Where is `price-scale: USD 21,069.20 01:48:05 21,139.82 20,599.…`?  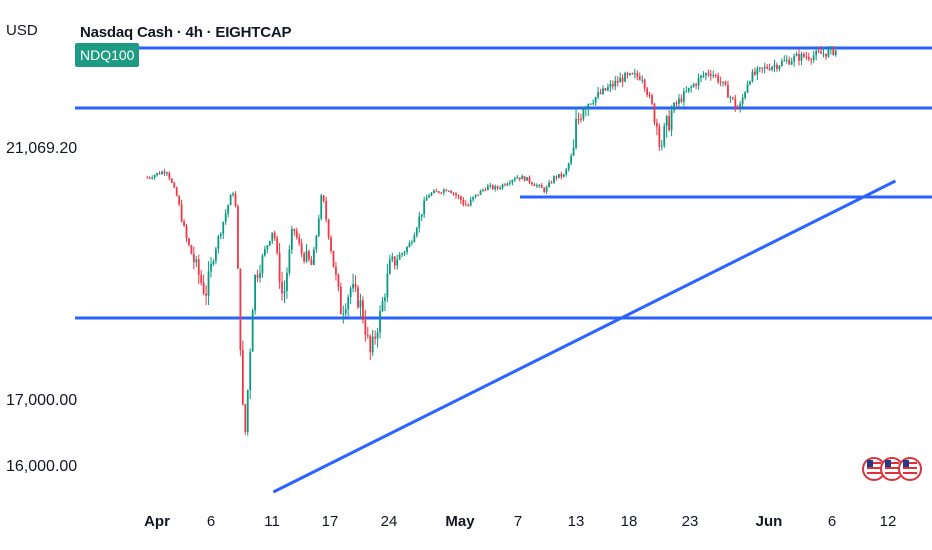
price-scale: USD 21,069.20 01:48:05 21,139.82 20,599.… is located at coordinates (38, 275).